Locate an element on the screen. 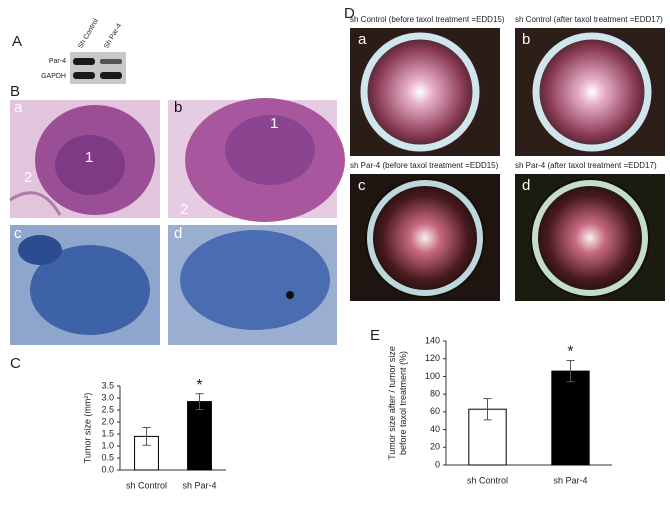 This screenshot has width=670, height=509. histology-d: d is located at coordinates (252, 285).